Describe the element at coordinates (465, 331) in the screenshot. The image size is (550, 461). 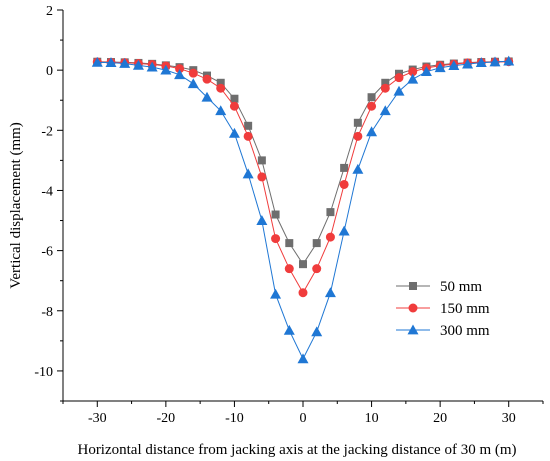
I see `legend-label: 300 mm` at that location.